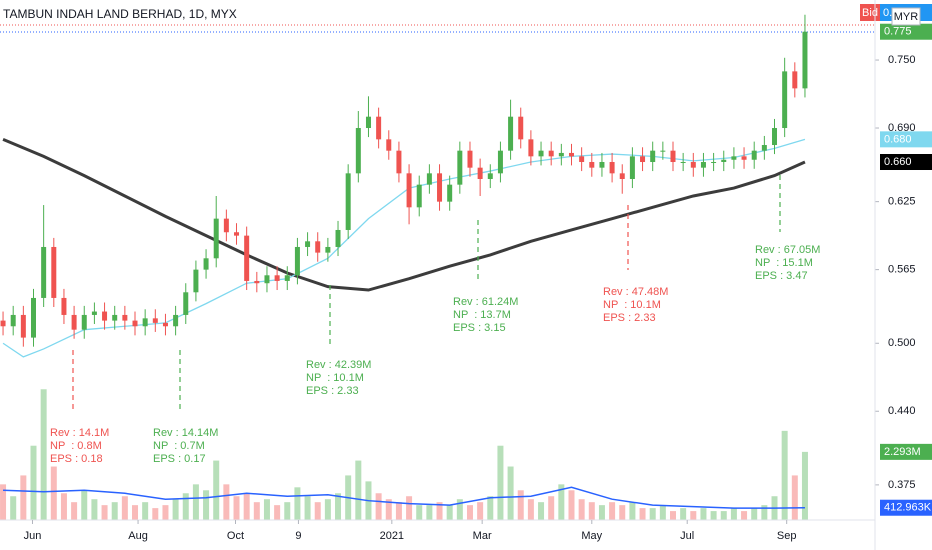 This screenshot has height=550, width=932. What do you see at coordinates (479, 328) in the screenshot?
I see `earnings-text: EPS : 3.15` at bounding box center [479, 328].